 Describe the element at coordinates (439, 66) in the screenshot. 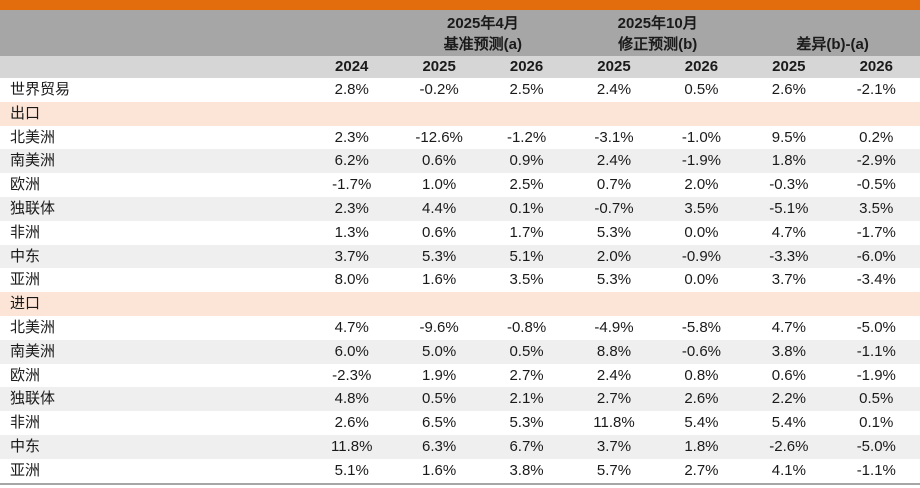

I see `year-header-2025-baseline: 2025` at that location.